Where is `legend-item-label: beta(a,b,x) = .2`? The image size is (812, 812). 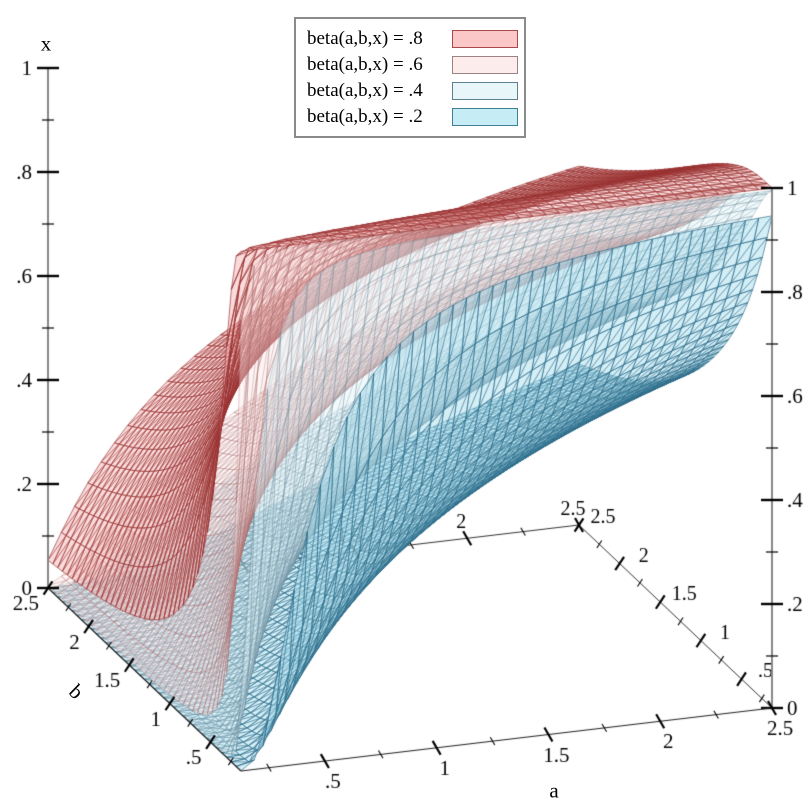 legend-item-label: beta(a,b,x) = .2 is located at coordinates (365, 116).